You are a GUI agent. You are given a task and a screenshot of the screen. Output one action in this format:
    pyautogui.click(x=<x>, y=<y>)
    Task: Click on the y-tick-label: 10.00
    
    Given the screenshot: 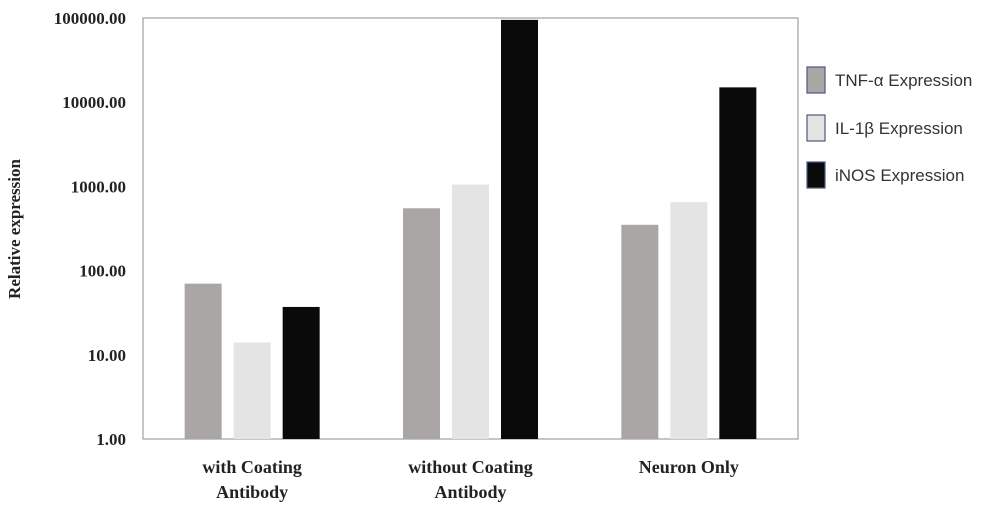 What is the action you would take?
    pyautogui.click(x=107, y=355)
    